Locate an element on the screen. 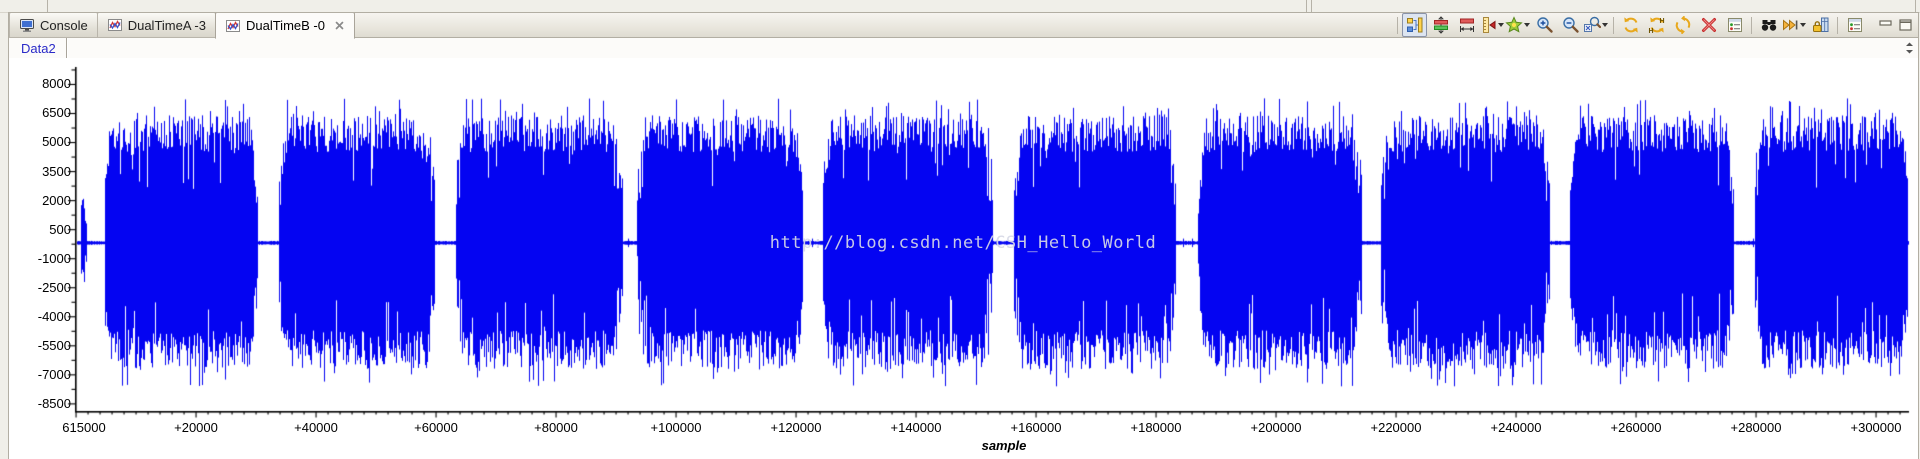  tab-dualtime-b: DualTimeB -0 is located at coordinates (284, 25).